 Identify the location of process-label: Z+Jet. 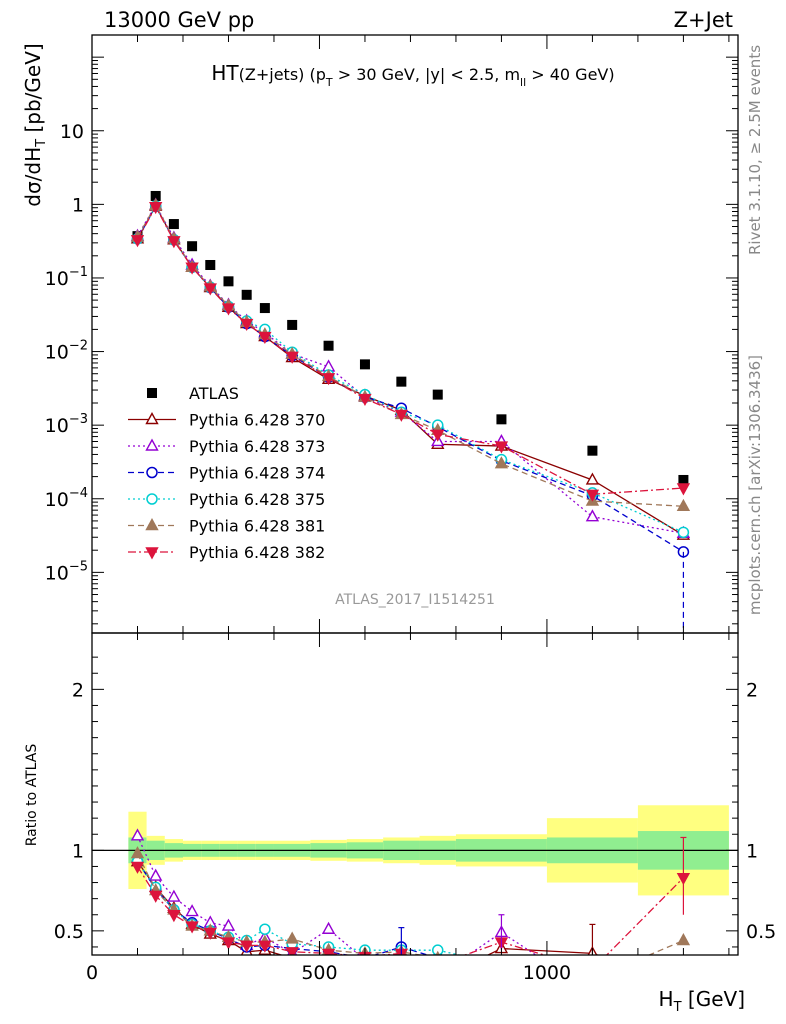
(703, 20).